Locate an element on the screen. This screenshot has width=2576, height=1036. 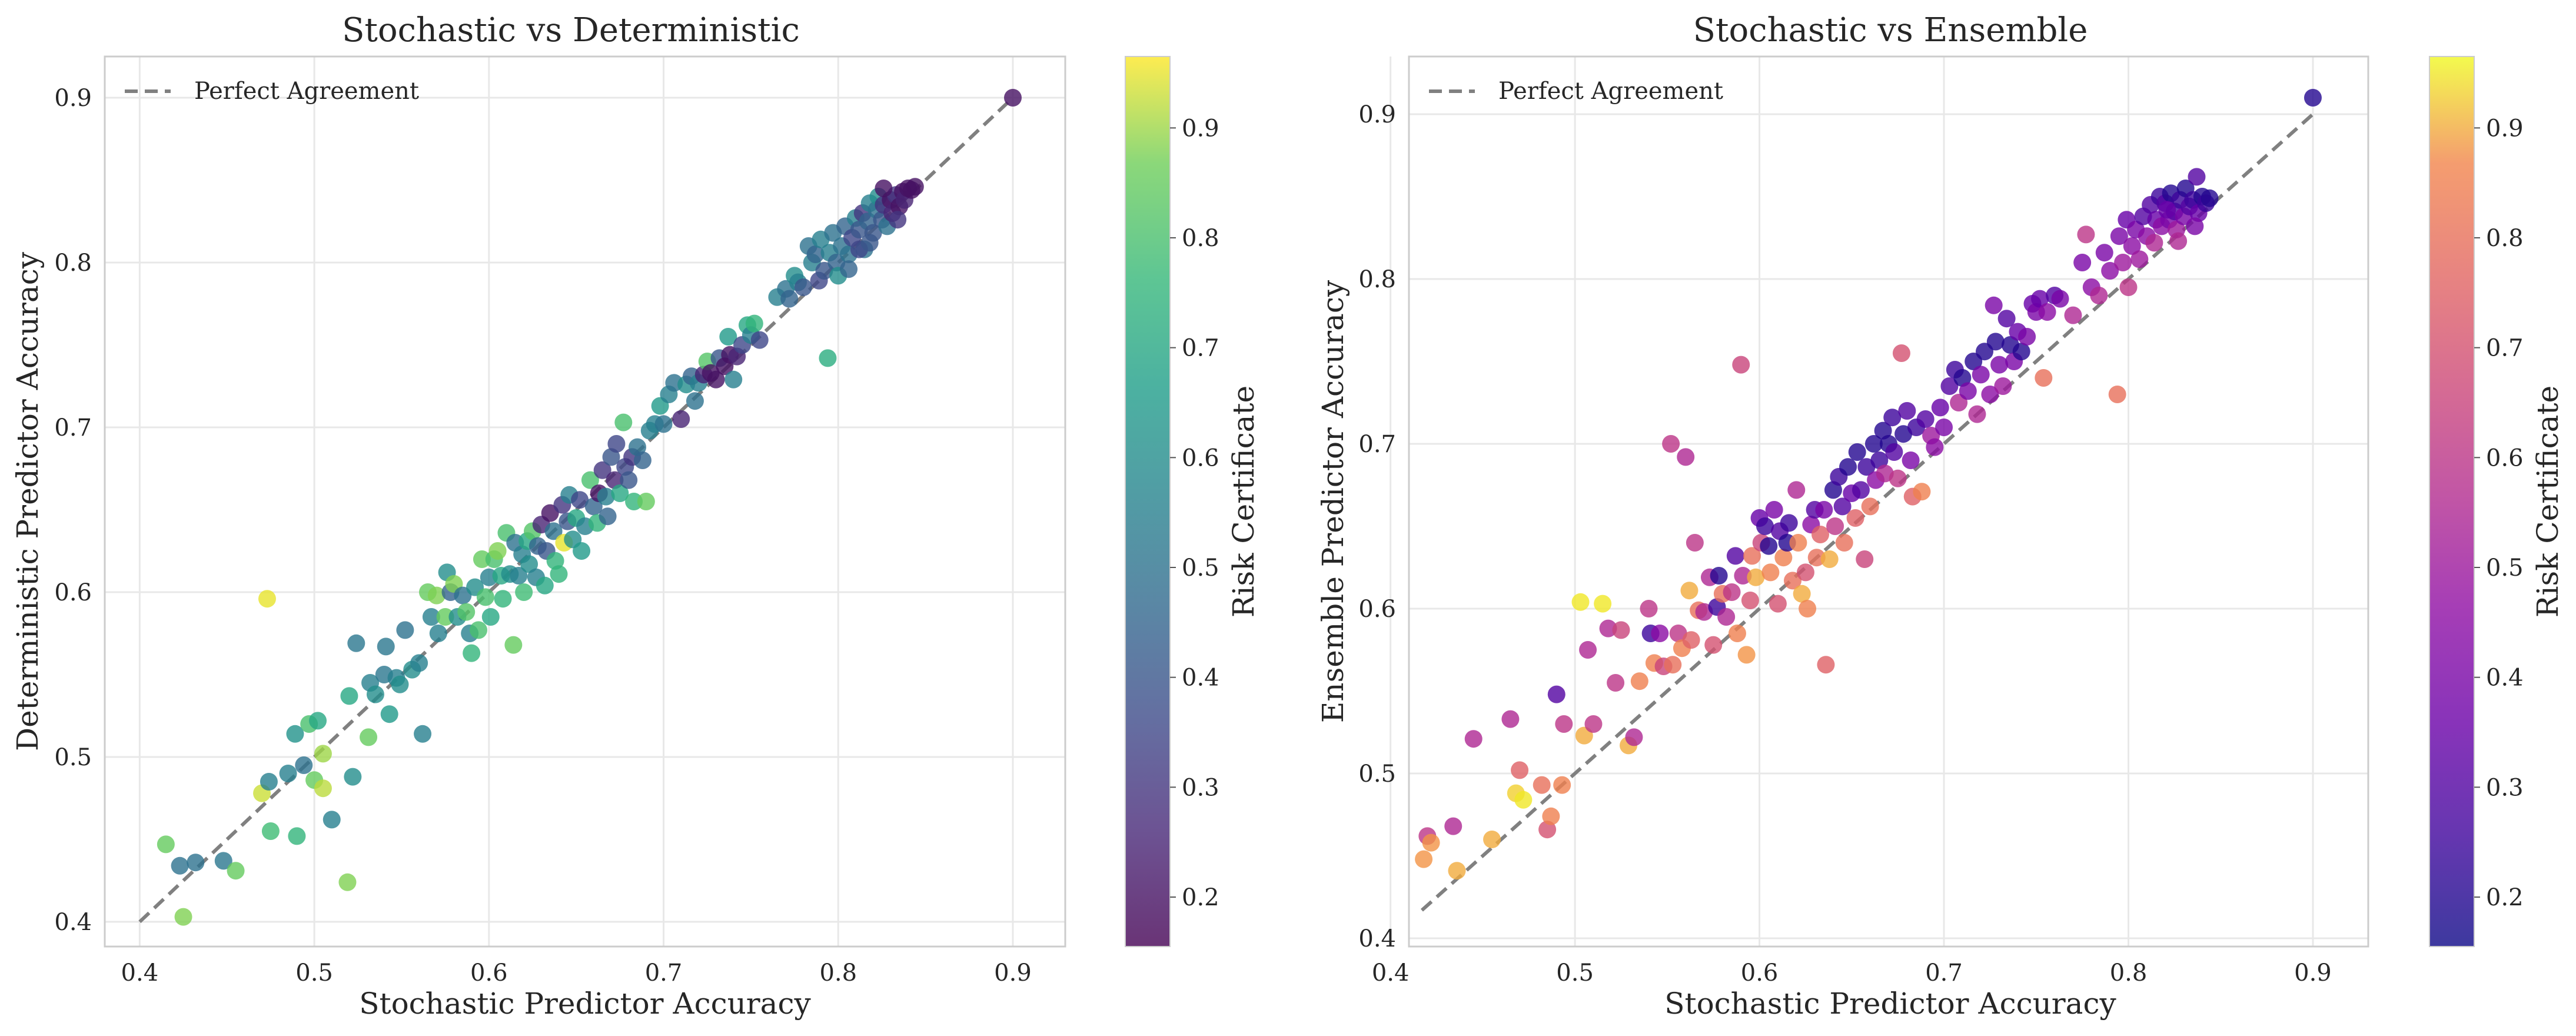
colorbar-tick-label: 0.5 is located at coordinates (2505, 568).